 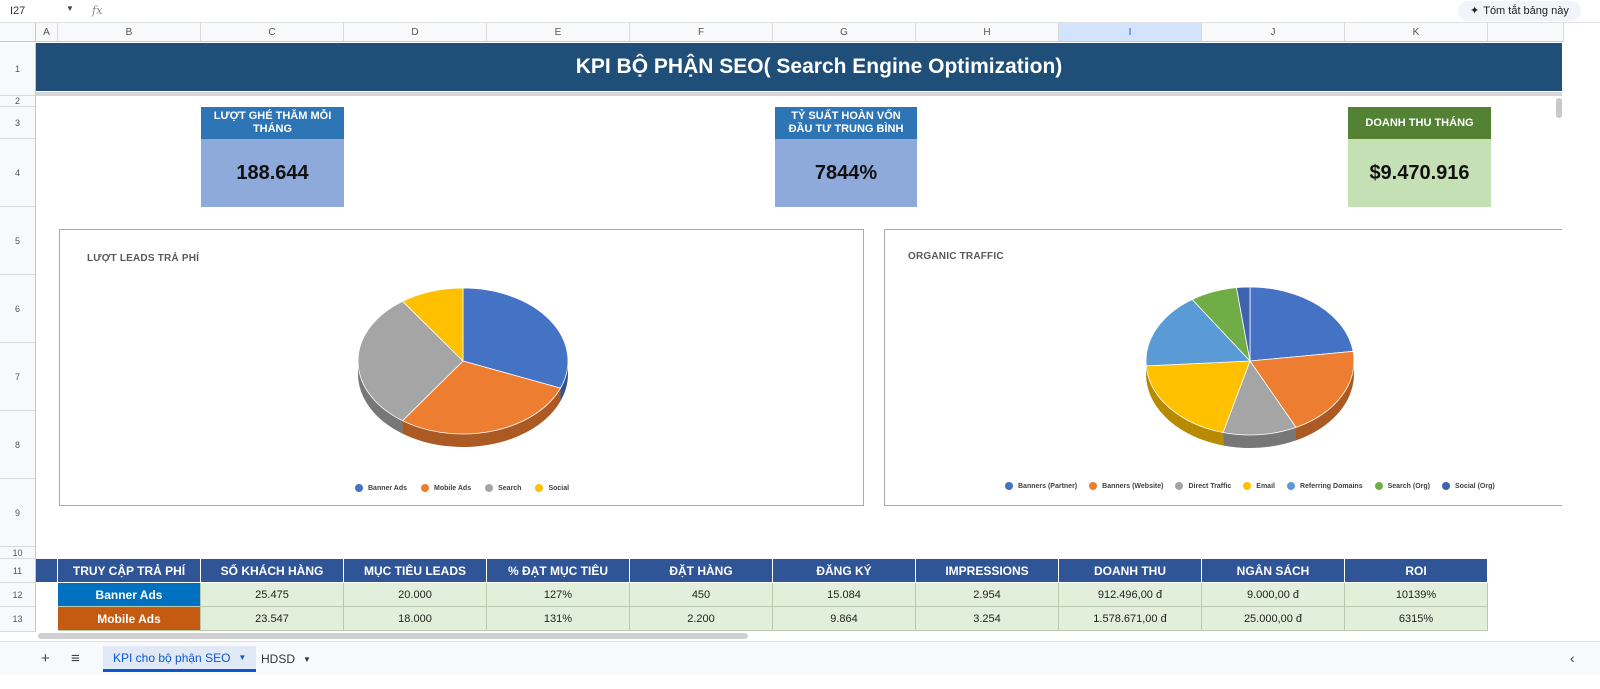 I want to click on row-header-10: 10, so click(x=18, y=553).